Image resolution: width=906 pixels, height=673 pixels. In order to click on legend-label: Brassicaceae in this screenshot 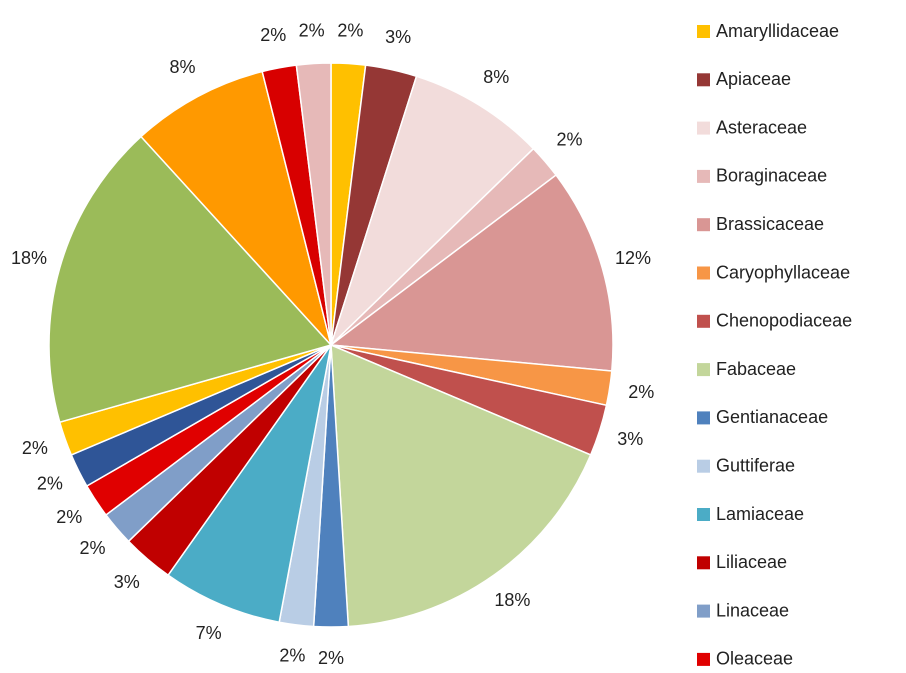, I will do `click(770, 224)`.